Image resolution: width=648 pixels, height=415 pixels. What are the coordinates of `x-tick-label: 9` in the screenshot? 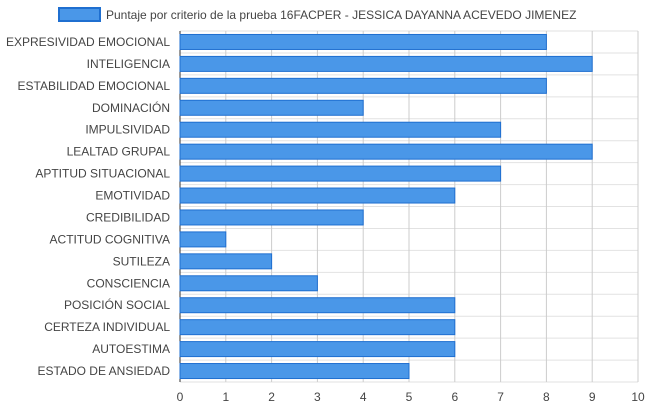 It's located at (592, 397).